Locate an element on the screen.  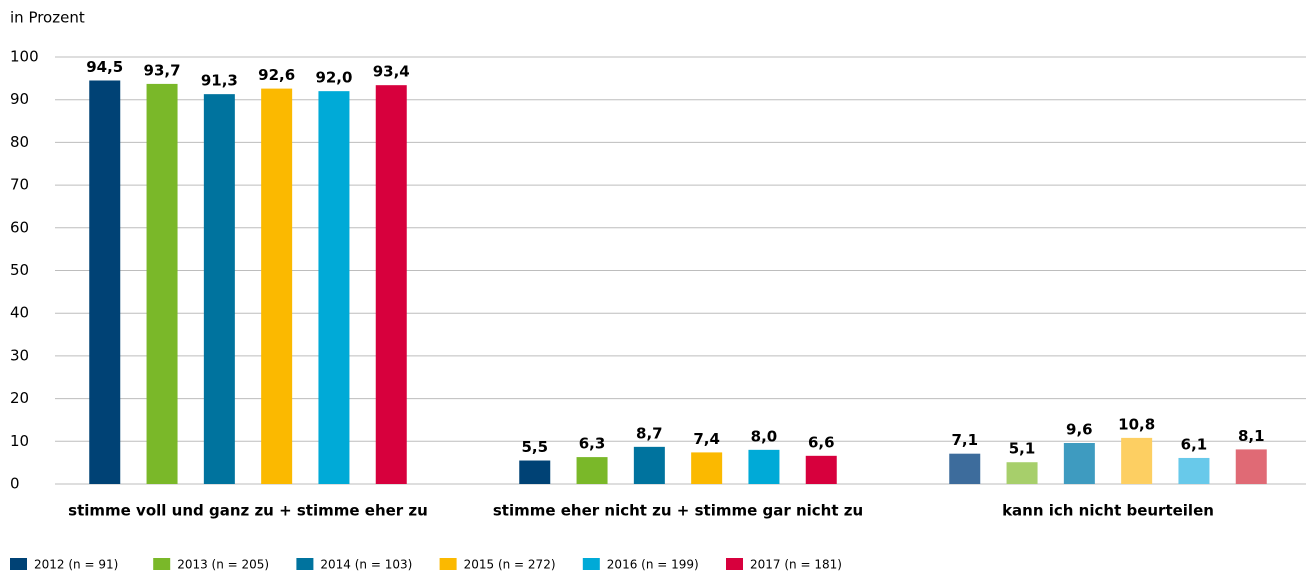
y-tick-label: 60 is located at coordinates (19, 227).